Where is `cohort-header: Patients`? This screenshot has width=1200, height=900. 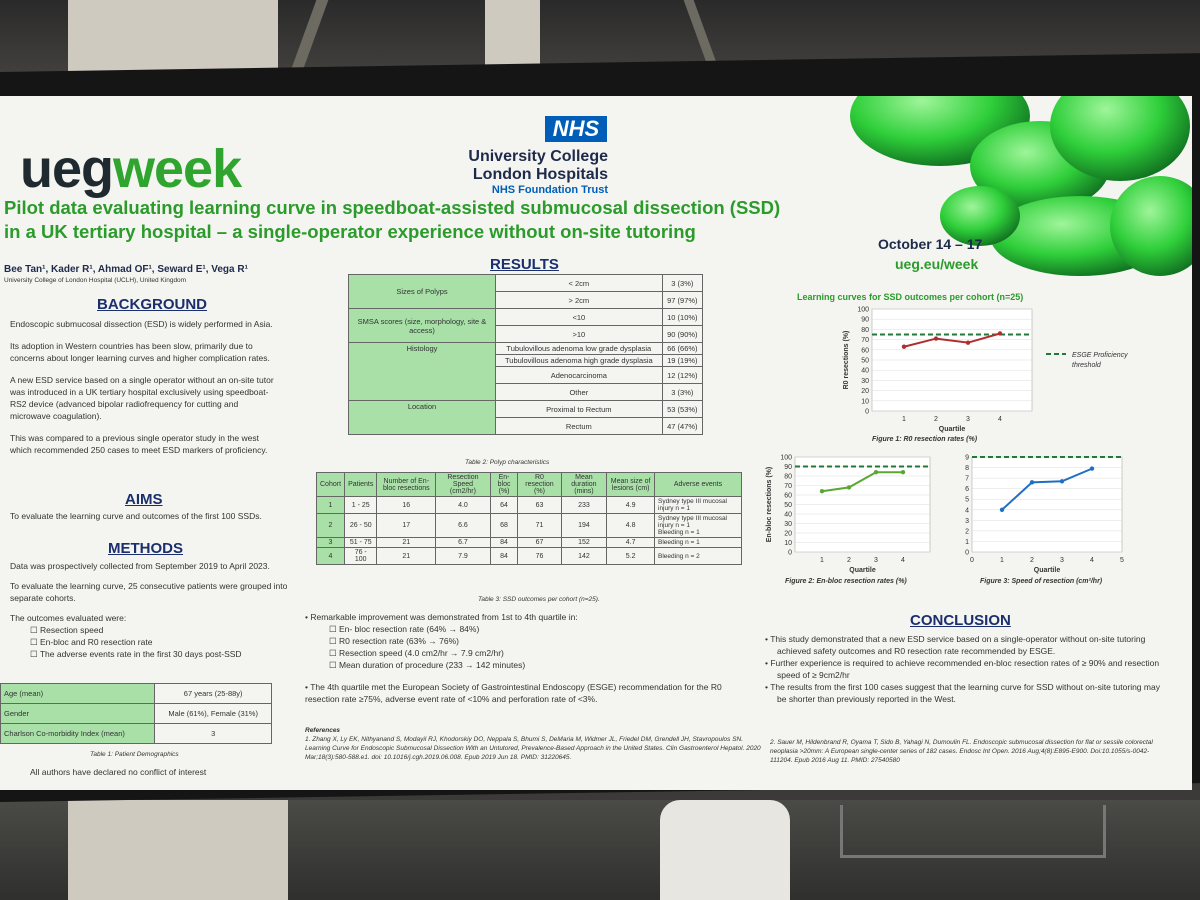
cohort-header: Patients is located at coordinates (361, 484).